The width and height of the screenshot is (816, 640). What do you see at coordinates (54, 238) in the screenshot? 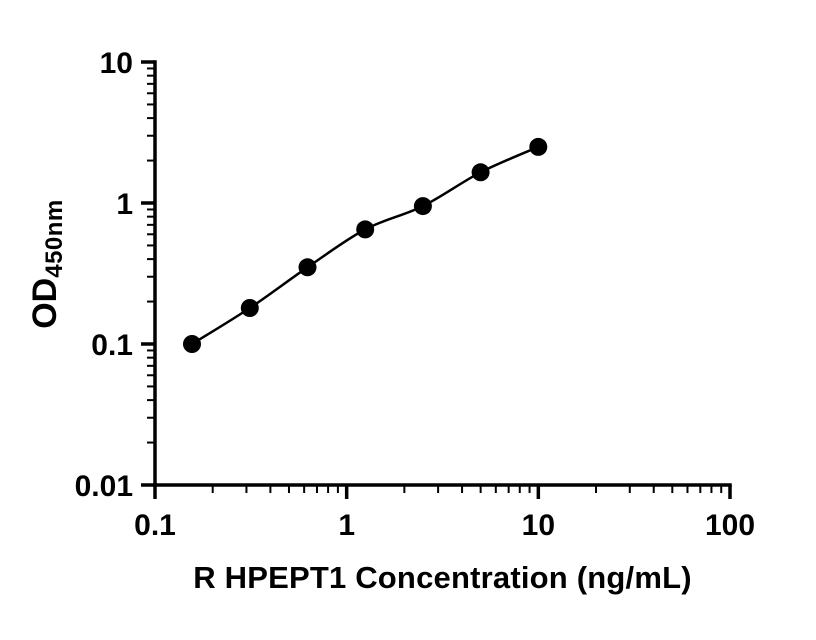
I see `y-axis-title-subscript: 450nm` at bounding box center [54, 238].